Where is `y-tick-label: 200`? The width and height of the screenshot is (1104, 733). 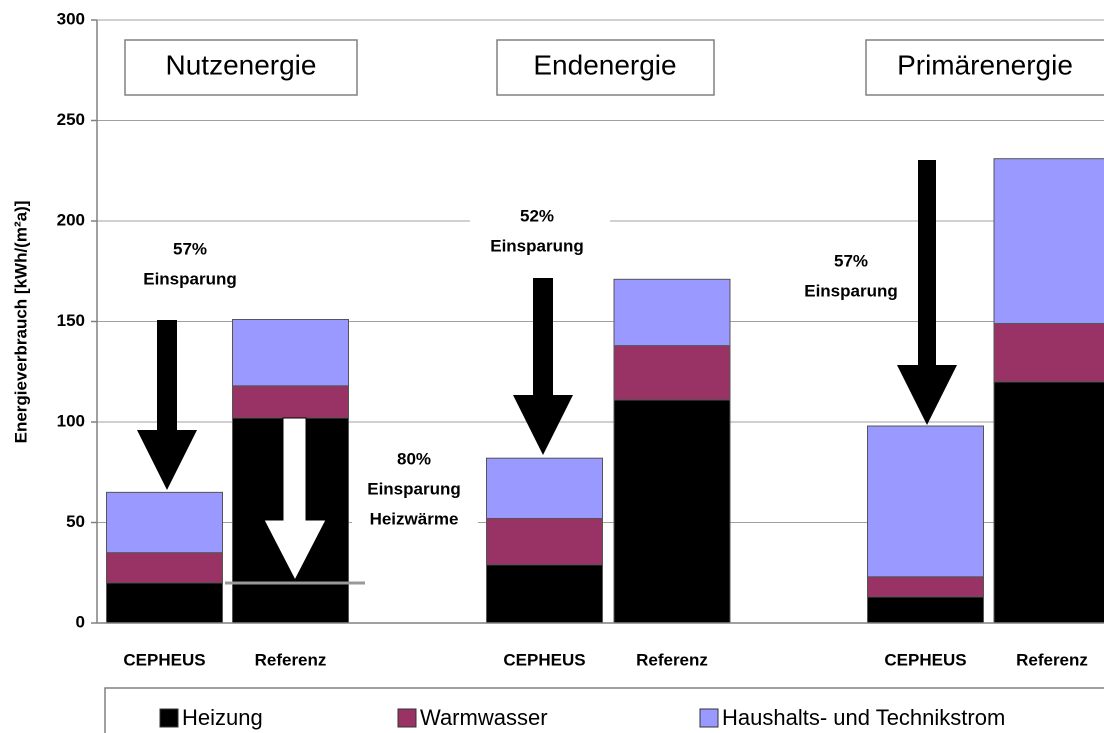
y-tick-label: 200 is located at coordinates (71, 219).